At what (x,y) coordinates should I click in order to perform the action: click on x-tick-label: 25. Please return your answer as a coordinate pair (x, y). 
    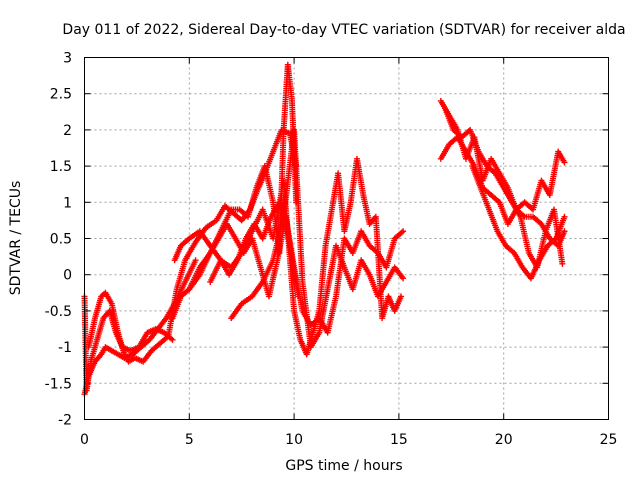
    Looking at the image, I should click on (609, 440).